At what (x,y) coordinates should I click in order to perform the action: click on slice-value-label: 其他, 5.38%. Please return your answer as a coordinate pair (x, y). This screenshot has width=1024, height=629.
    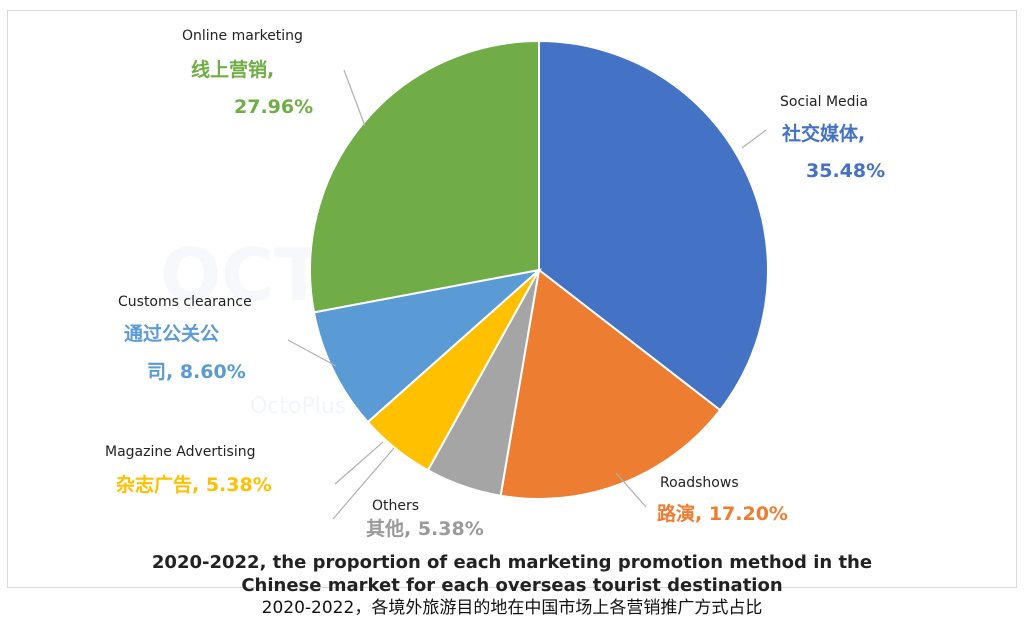
    Looking at the image, I should click on (425, 528).